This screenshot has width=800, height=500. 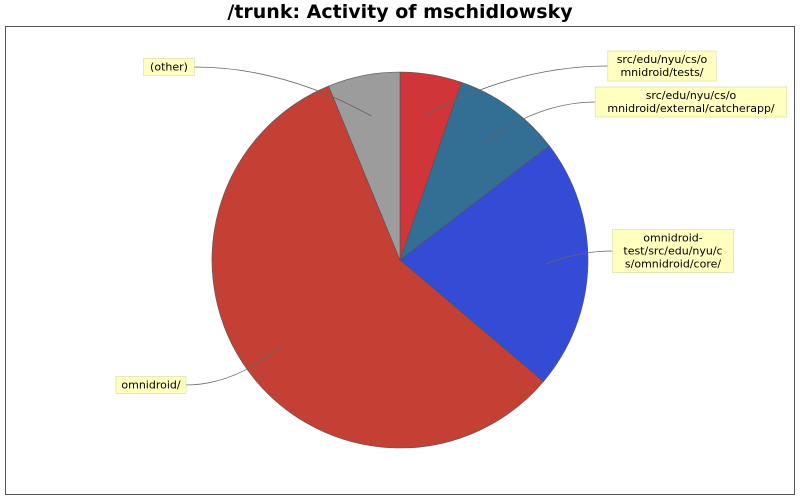 What do you see at coordinates (400, 12) in the screenshot?
I see `chart-title: /trunk: Activity of mschidlowsky` at bounding box center [400, 12].